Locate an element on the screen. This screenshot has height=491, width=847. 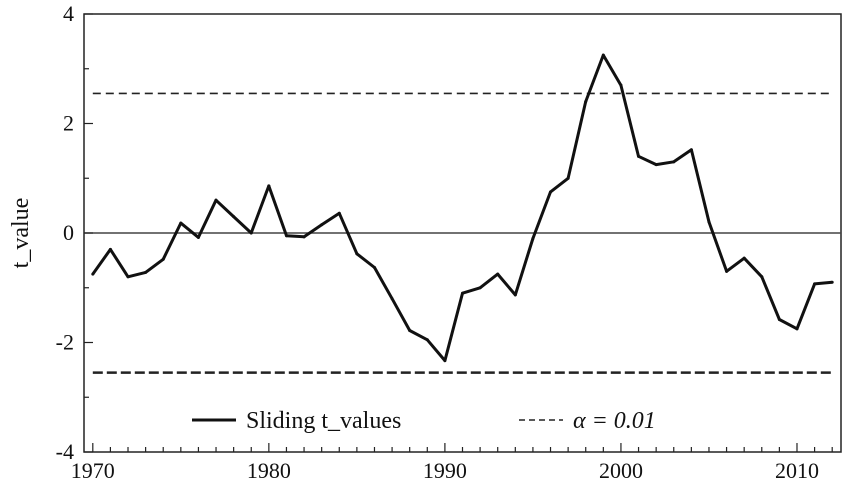
x-tick-label: 1990 is located at coordinates (445, 470).